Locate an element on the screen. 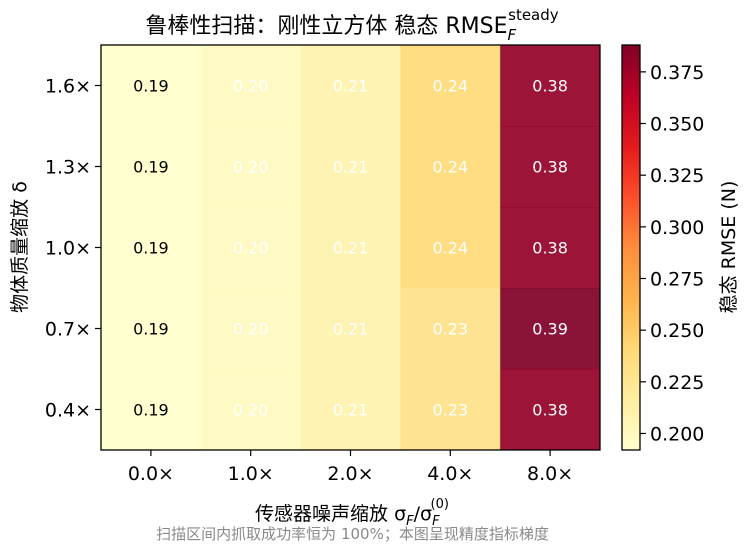 The image size is (749, 550). x-axis-label-main: 传感器噪声缩放 σ is located at coordinates (330, 514).